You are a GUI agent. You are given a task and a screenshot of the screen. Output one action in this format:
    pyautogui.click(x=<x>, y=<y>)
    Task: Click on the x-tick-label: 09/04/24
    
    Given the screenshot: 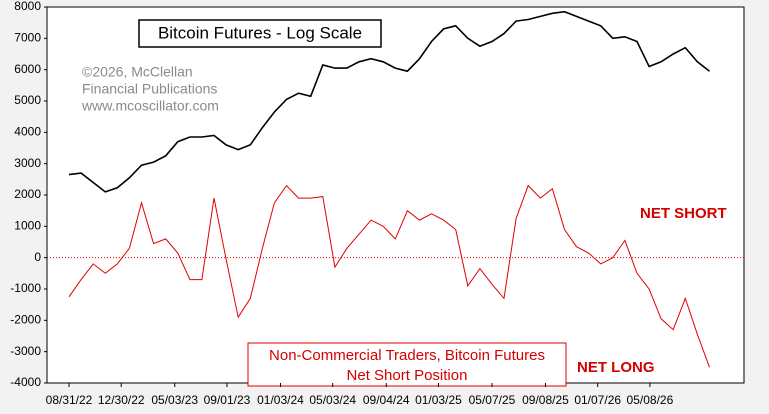 What is the action you would take?
    pyautogui.click(x=386, y=400)
    